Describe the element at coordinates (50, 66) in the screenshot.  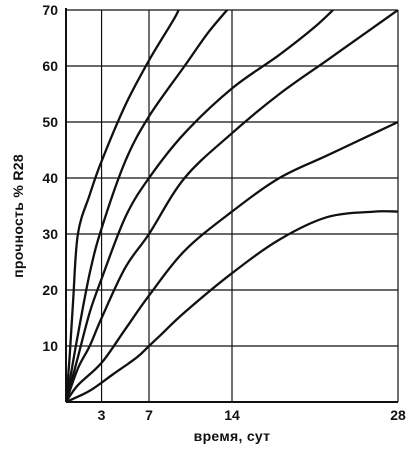
I see `y-tick-label: 60` at that location.